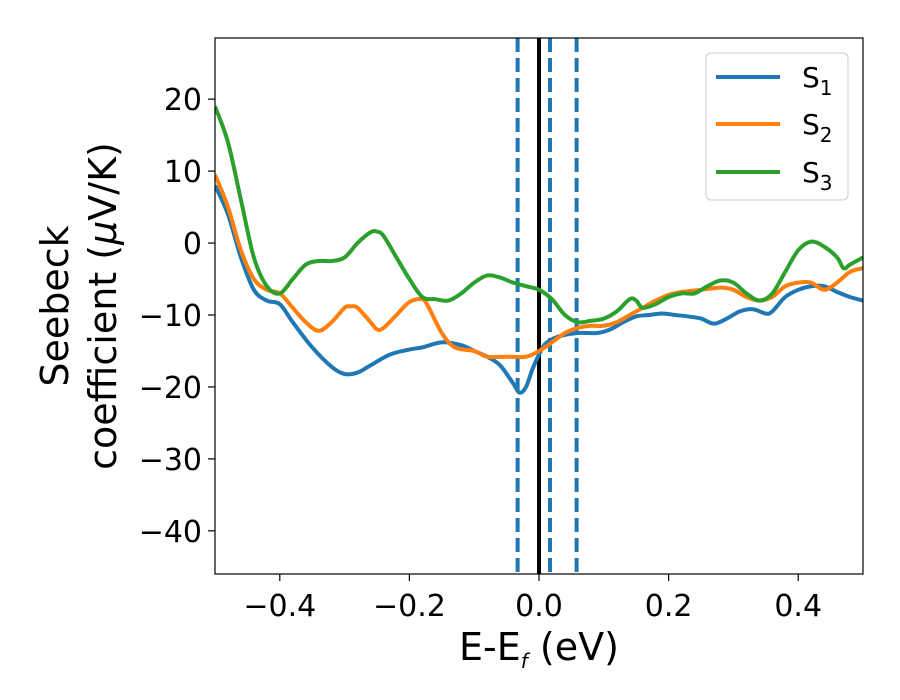 This screenshot has width=900, height=700. I want to click on x-tick-label: −0.4, so click(279, 606).